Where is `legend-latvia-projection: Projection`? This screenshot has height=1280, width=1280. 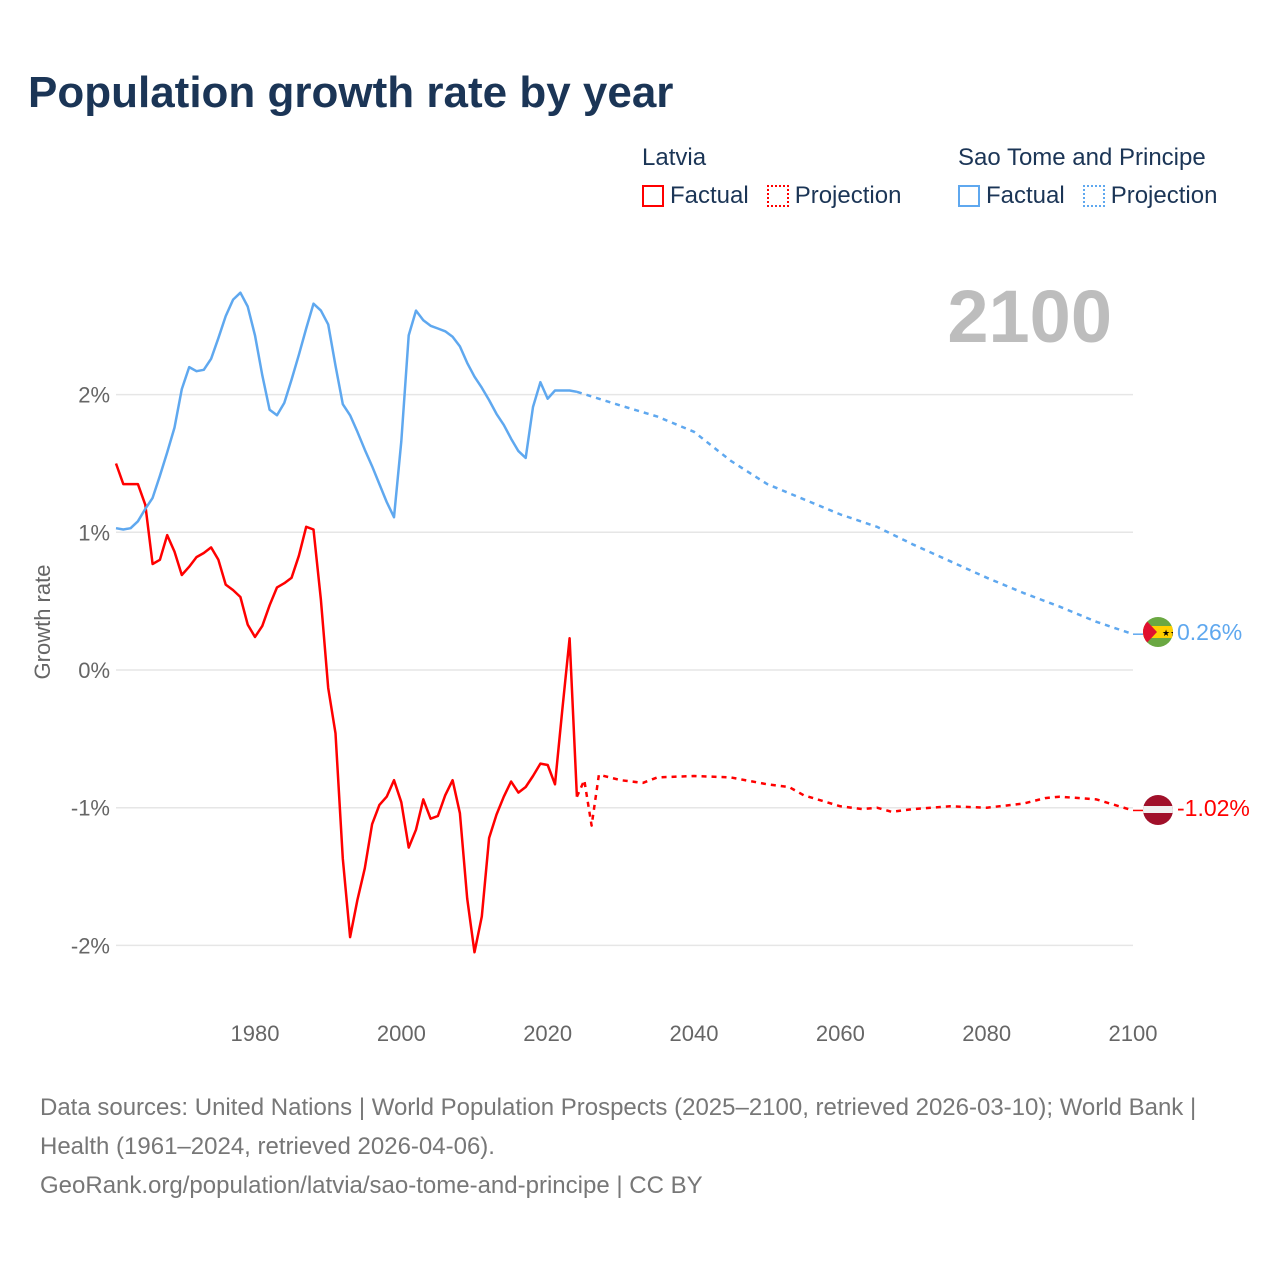 legend-latvia-projection: Projection is located at coordinates (834, 196).